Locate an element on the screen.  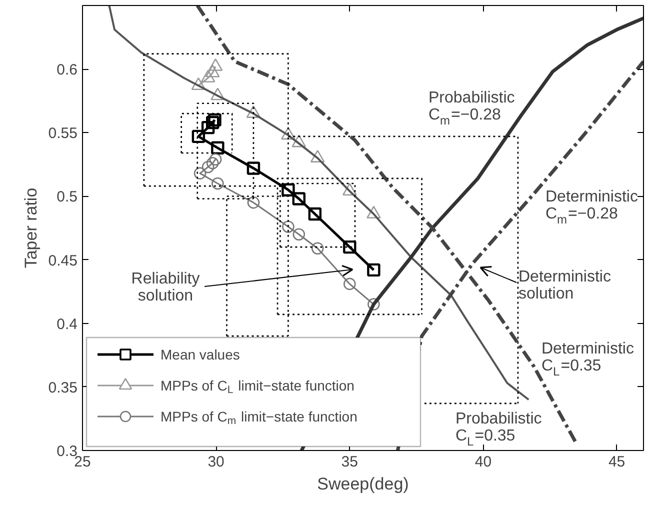
legend-label: Mean values is located at coordinates (200, 354).